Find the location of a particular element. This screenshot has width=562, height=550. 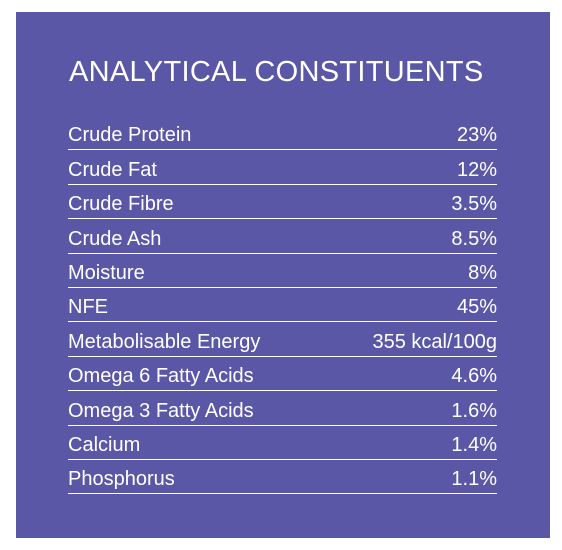

row-value: 3.5% is located at coordinates (474, 204).